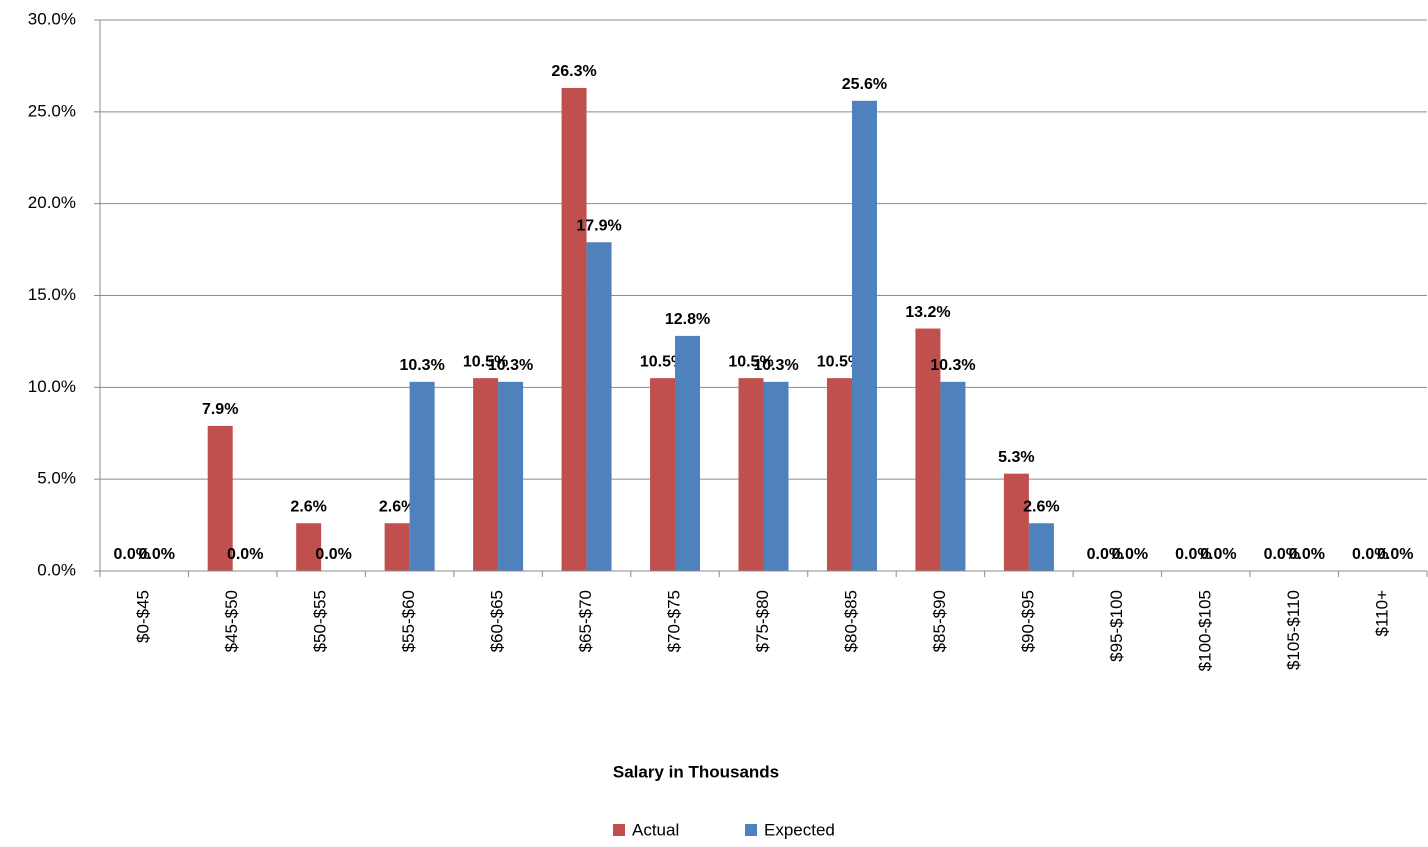  What do you see at coordinates (231, 621) in the screenshot?
I see `x-tick-label: $45-$50` at bounding box center [231, 621].